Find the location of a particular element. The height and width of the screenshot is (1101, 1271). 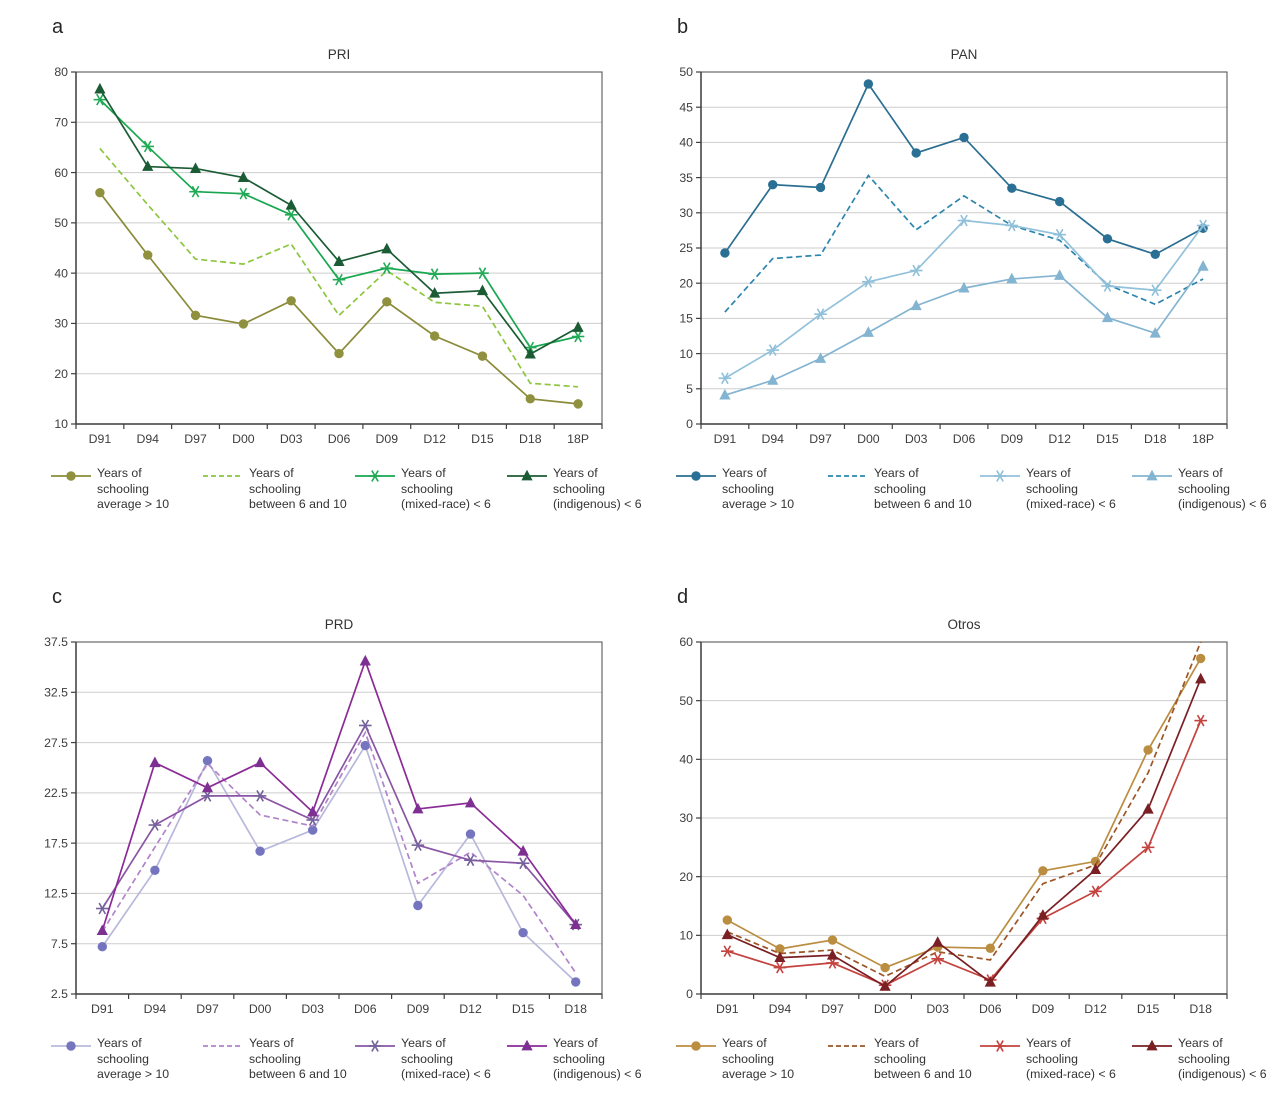

panel-letter-d: d is located at coordinates (683, 597).